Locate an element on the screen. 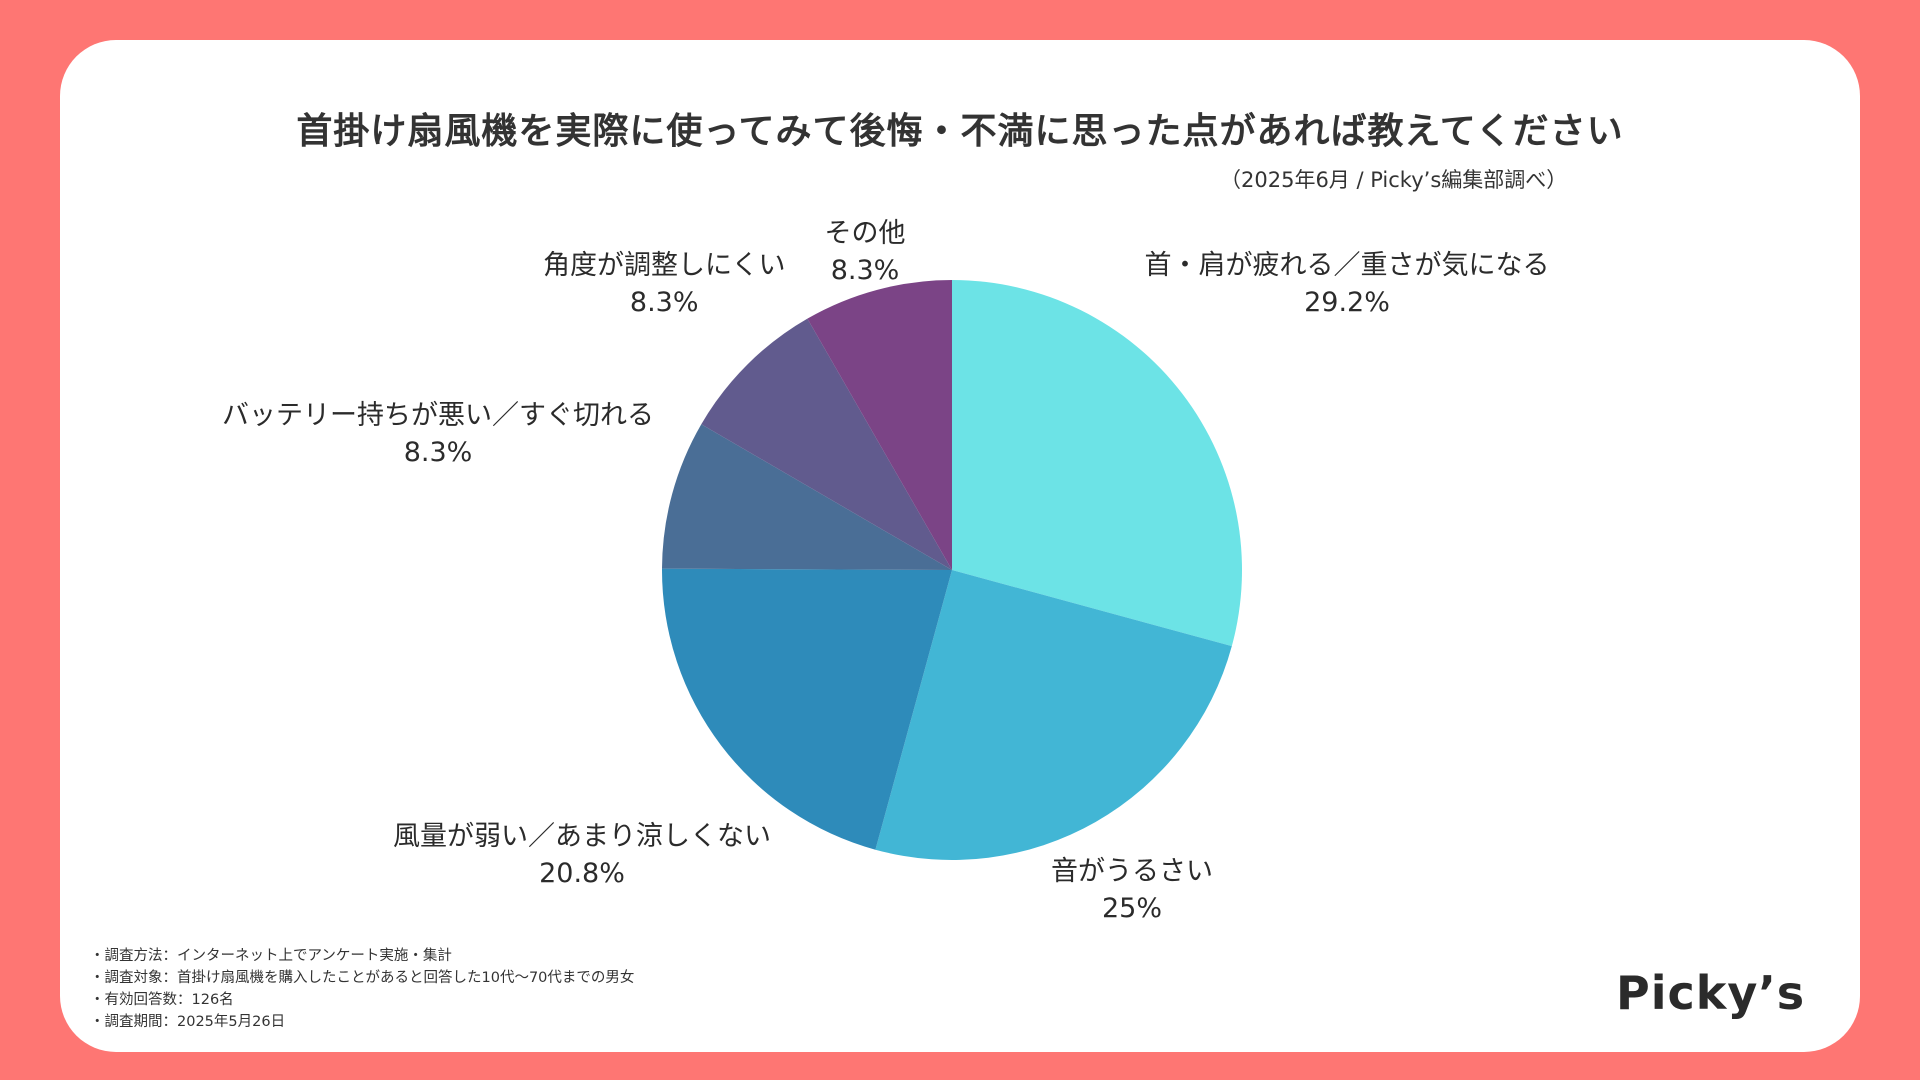  slice-label-value: 29.2% is located at coordinates (1347, 302).